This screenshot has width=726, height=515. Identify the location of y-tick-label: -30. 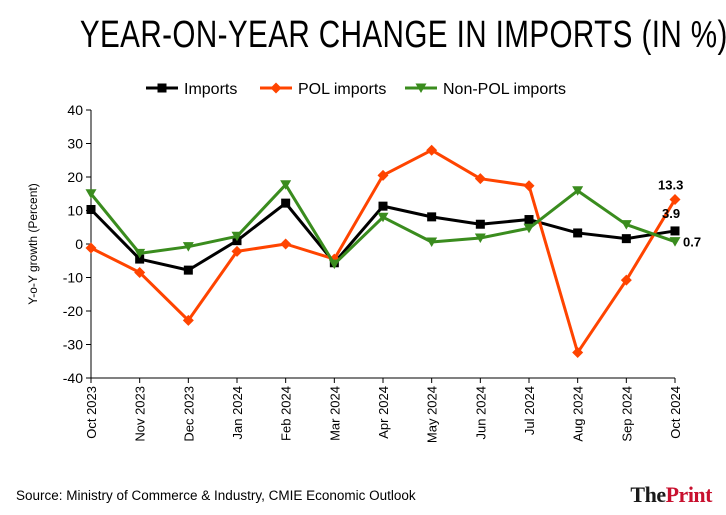
(73, 345).